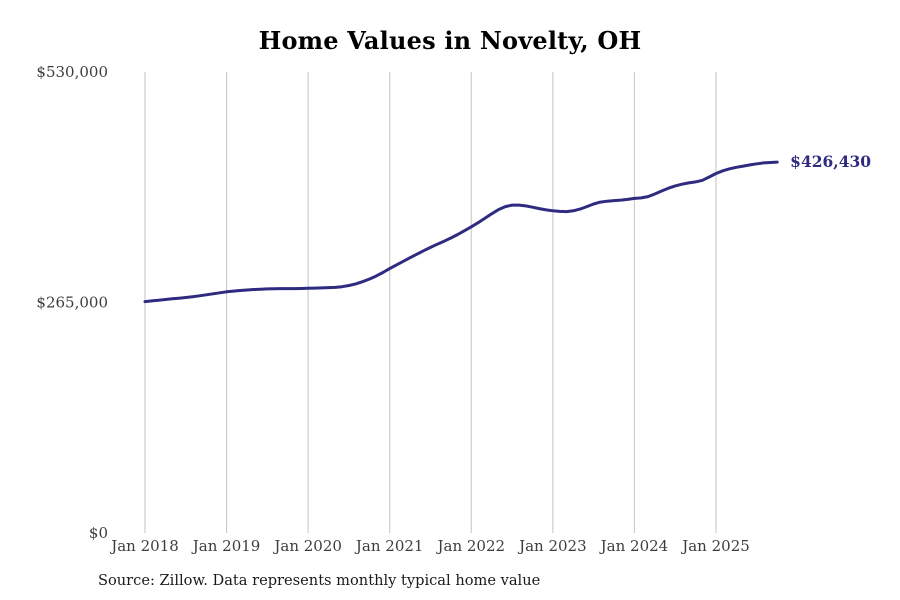 The image size is (900, 600). Describe the element at coordinates (830, 161) in the screenshot. I see `latest-value-label: $426,430` at that location.